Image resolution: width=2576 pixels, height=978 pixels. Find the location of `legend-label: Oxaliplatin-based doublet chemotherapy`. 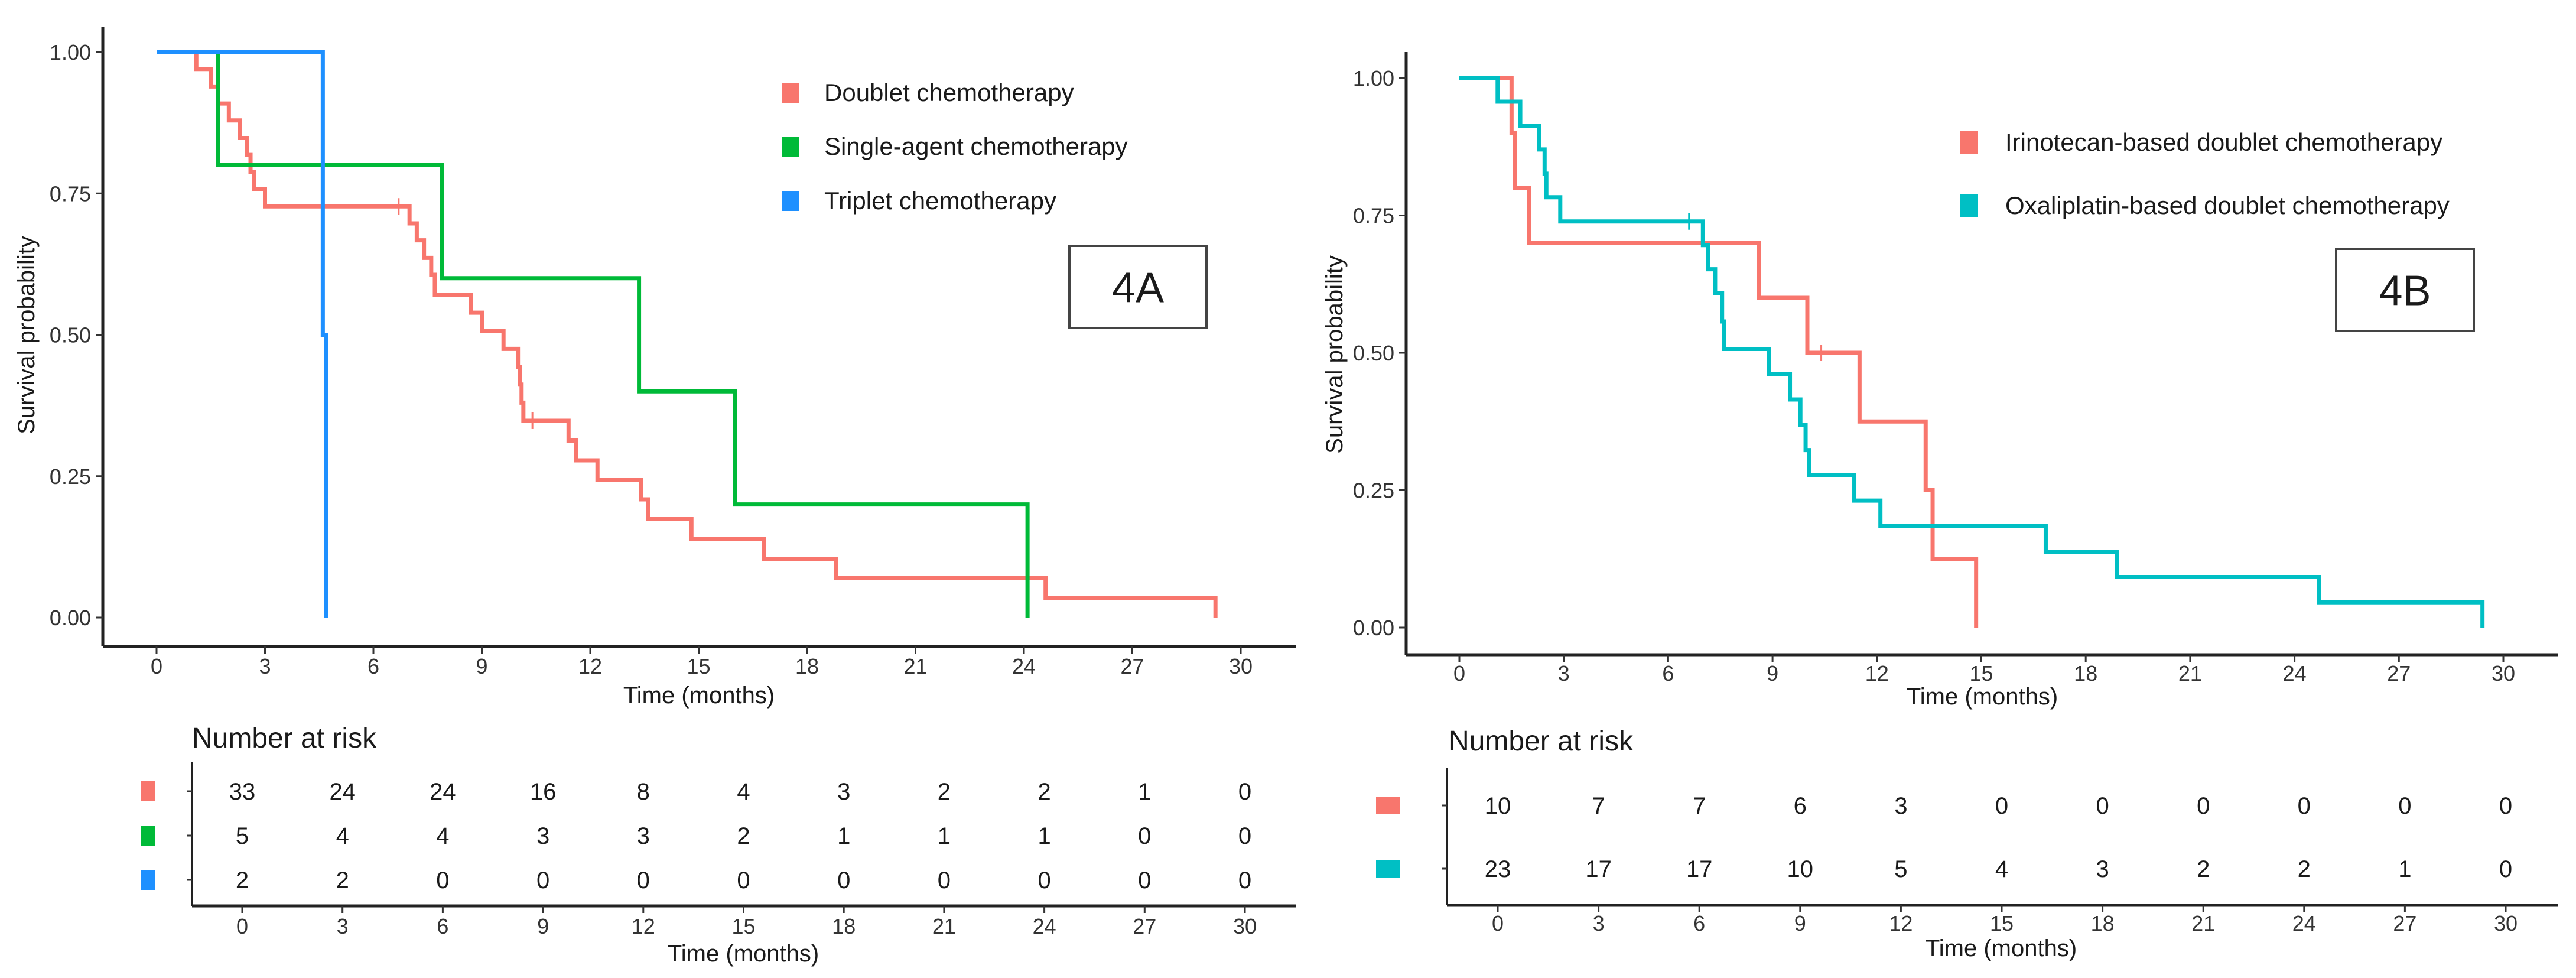

legend-label: Oxaliplatin-based doublet chemotherapy is located at coordinates (2227, 205).